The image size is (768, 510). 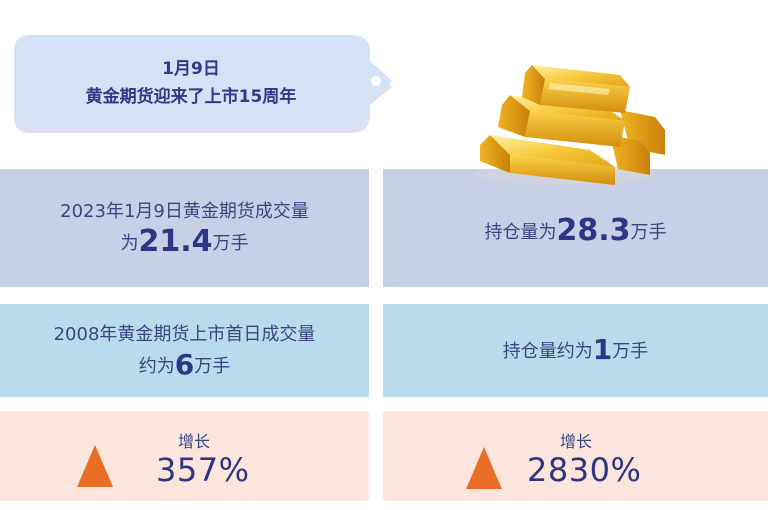 I want to click on volume-growth-label: 增长, so click(x=194, y=441).